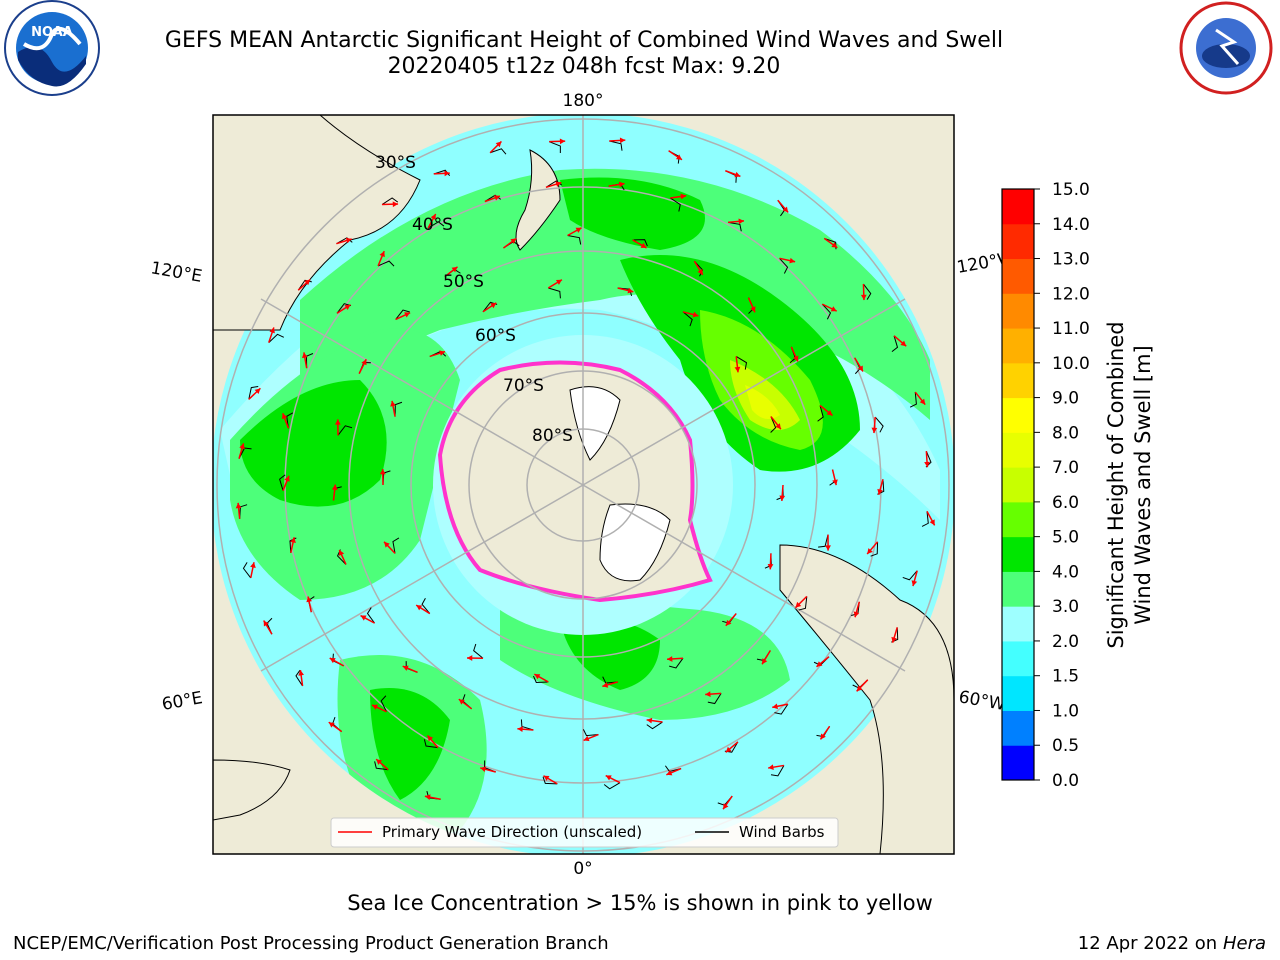 The image size is (1280, 960). Describe the element at coordinates (538, 200) in the screenshot. I see `new-zealand-land` at that location.